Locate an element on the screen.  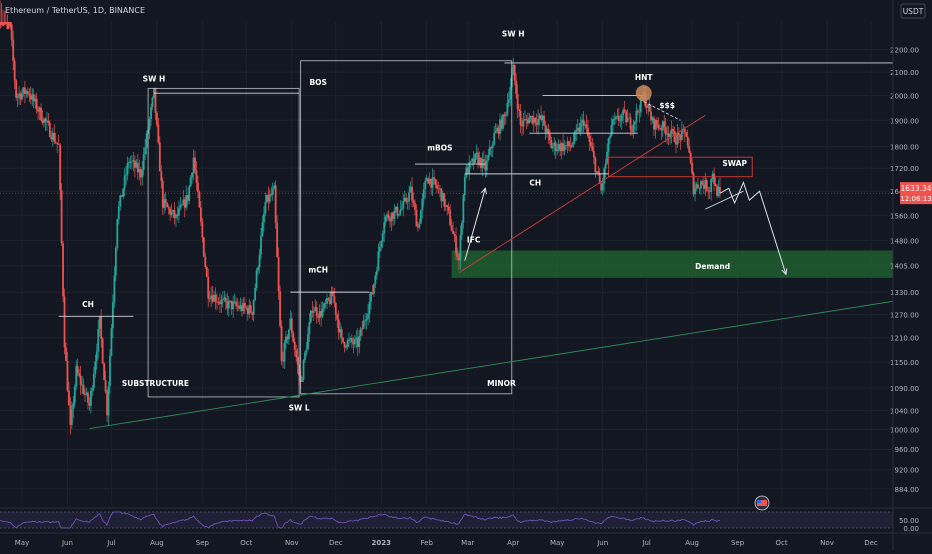
price-tick-label: 2100.00 is located at coordinates (904, 73).